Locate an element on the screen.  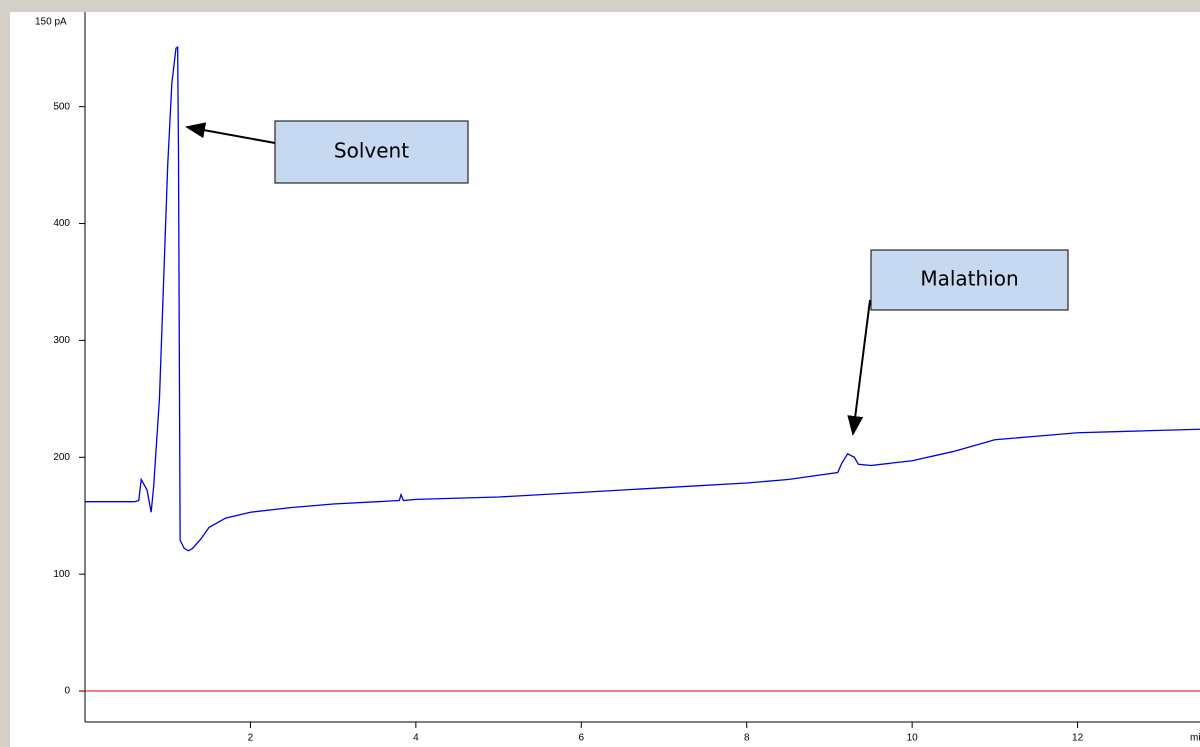
y-tick-label: 400 is located at coordinates (61, 223).